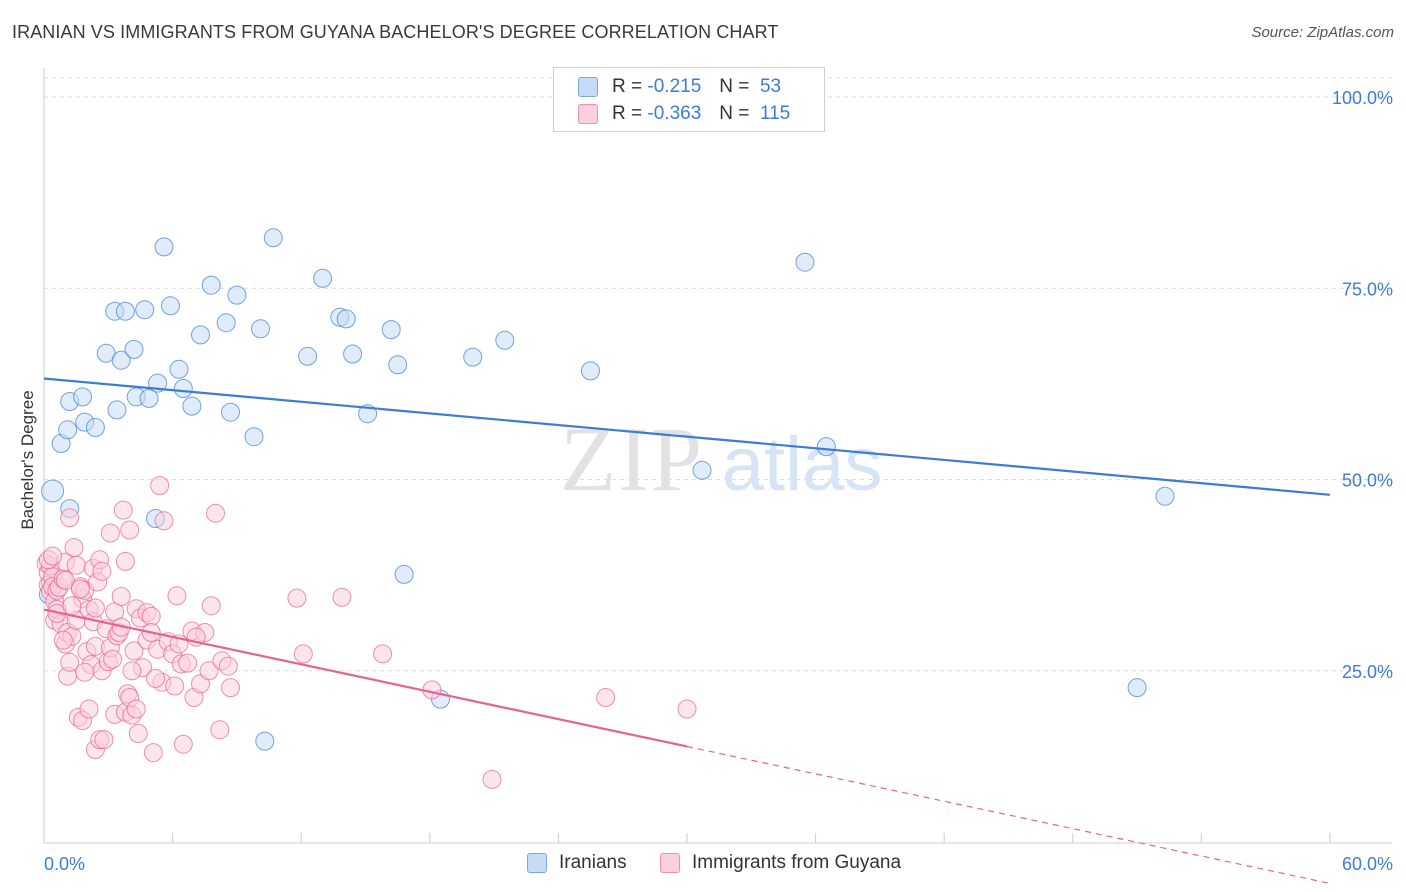 The image size is (1406, 892). What do you see at coordinates (64, 864) in the screenshot?
I see `x-tick-label-min: 0.0%` at bounding box center [64, 864].